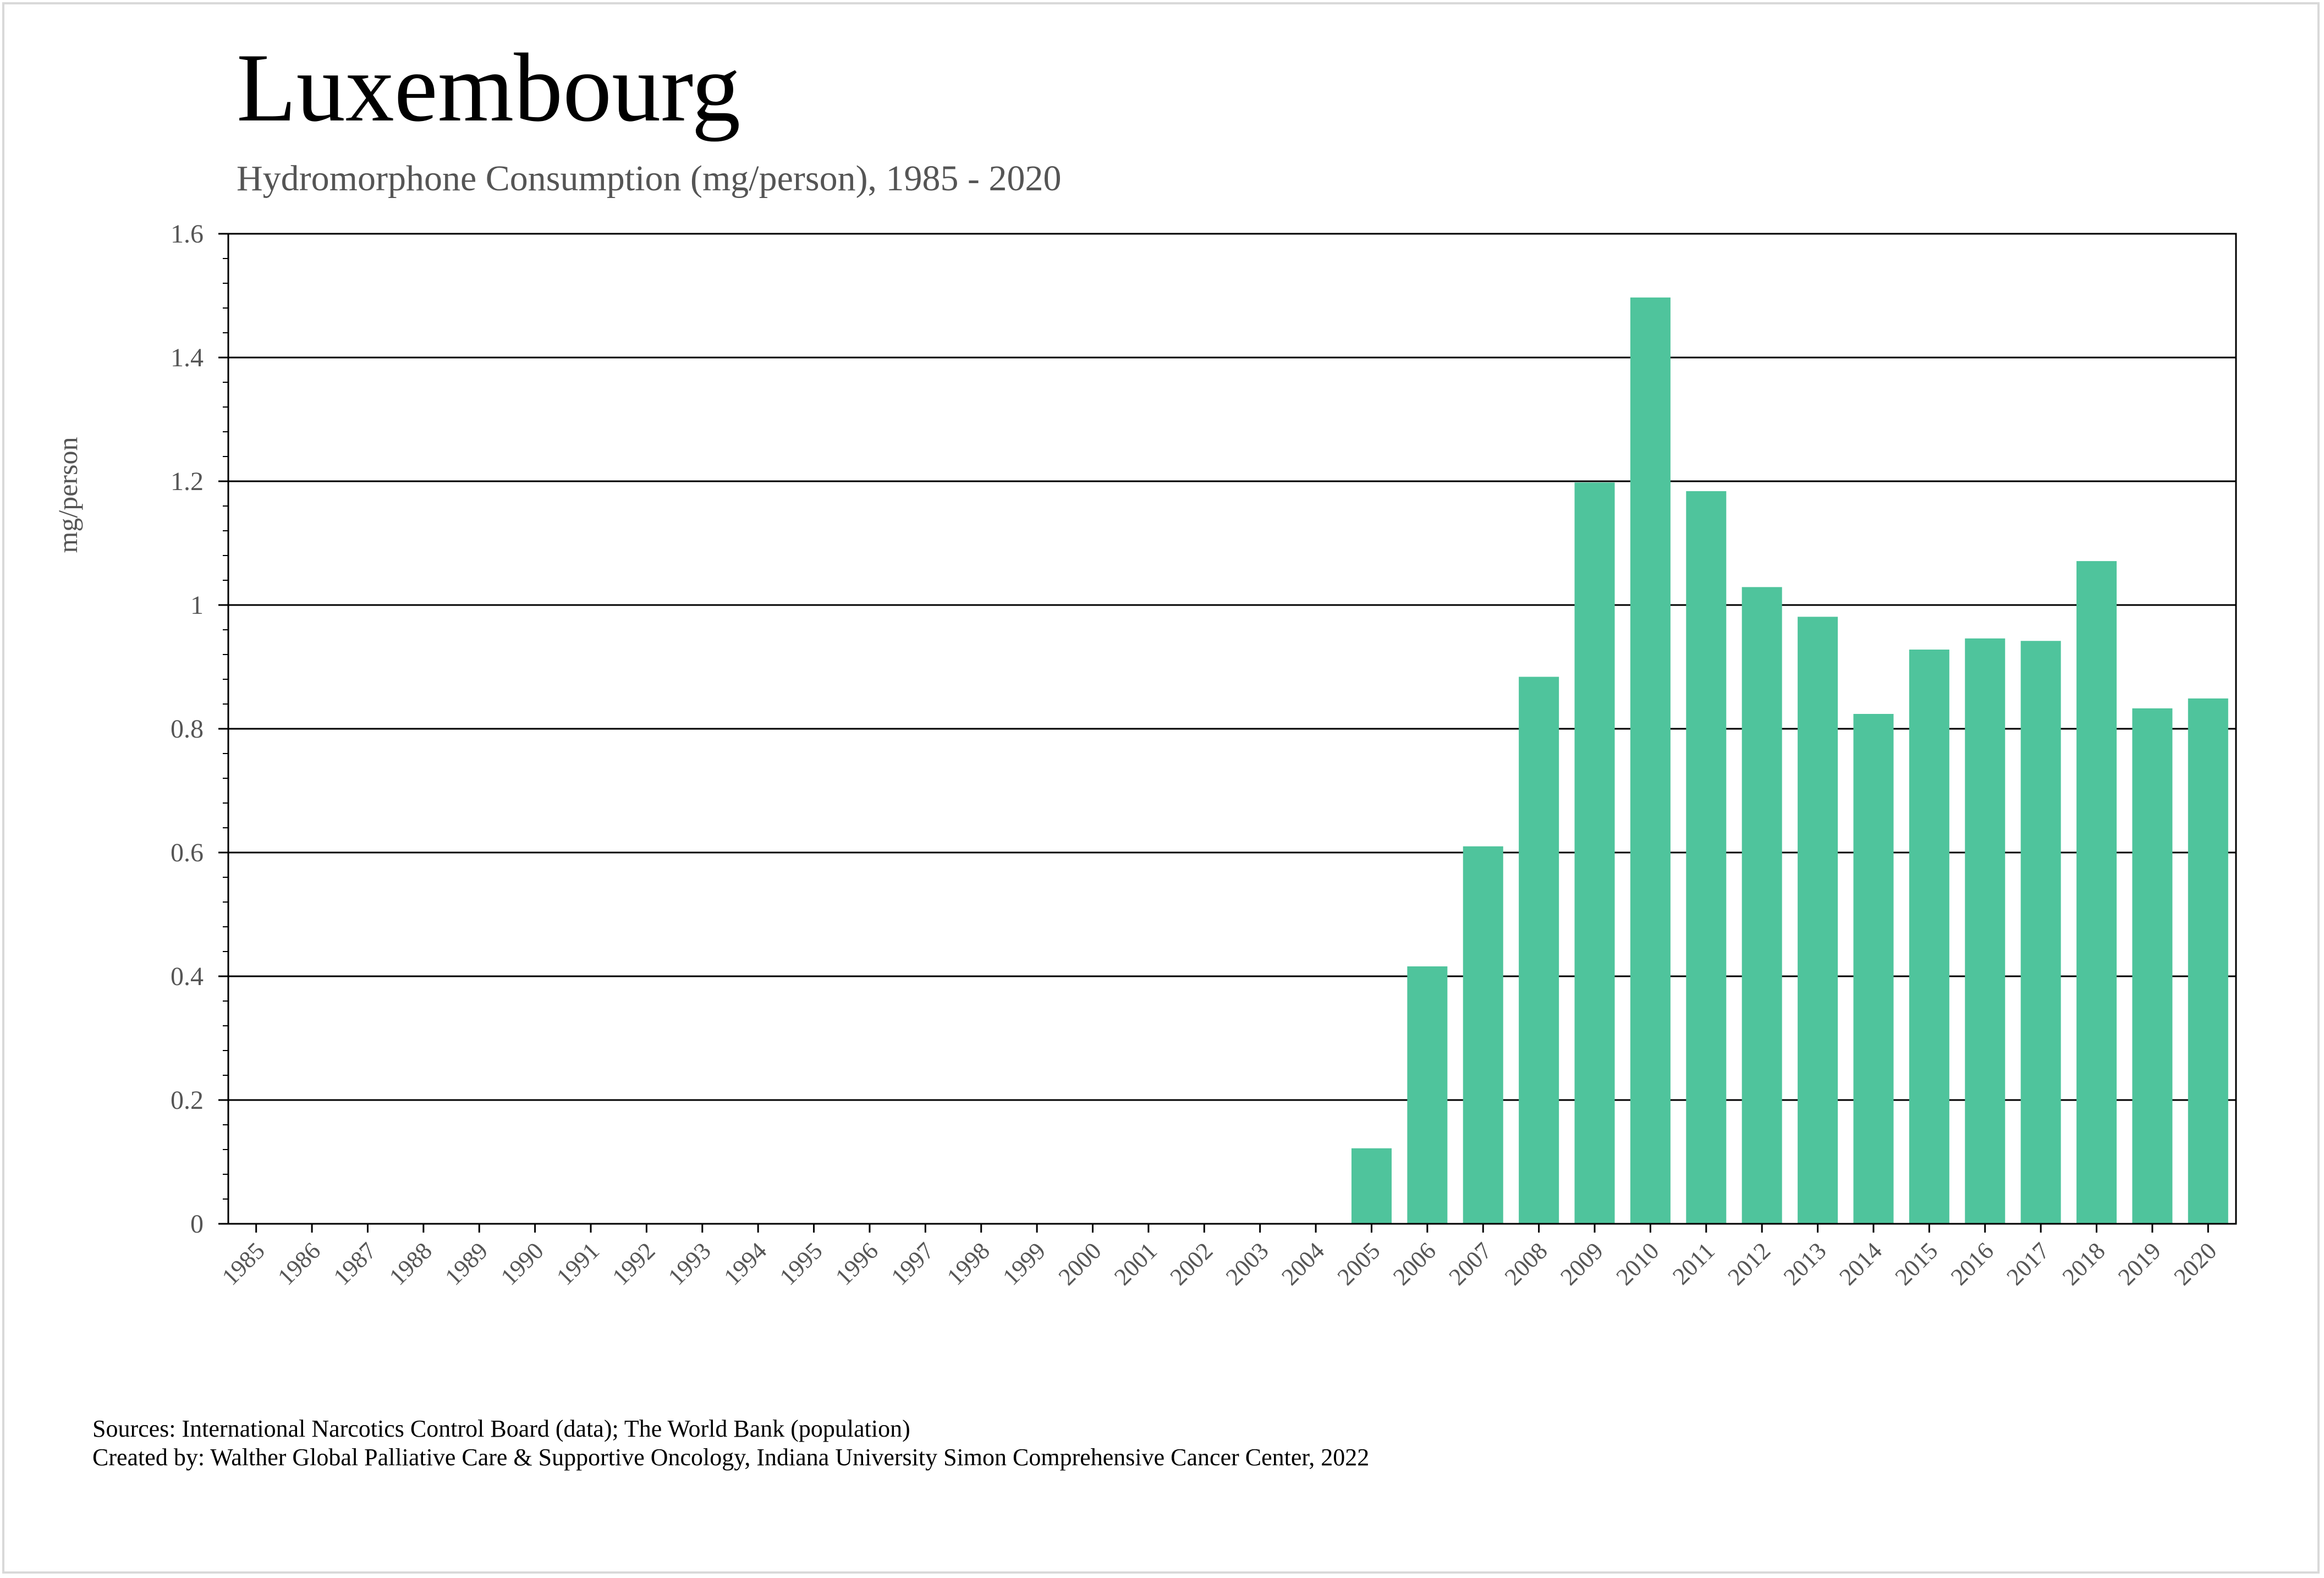  Describe the element at coordinates (2028, 1264) in the screenshot. I see `x-tick-label: 2017` at that location.